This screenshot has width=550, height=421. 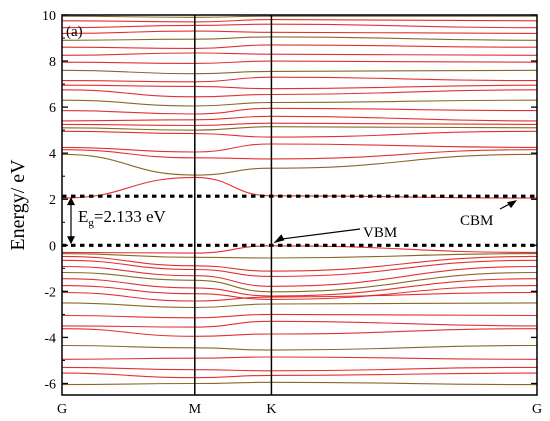 What do you see at coordinates (18, 205) in the screenshot?
I see `y-axis-title: Energy/ eV` at bounding box center [18, 205].